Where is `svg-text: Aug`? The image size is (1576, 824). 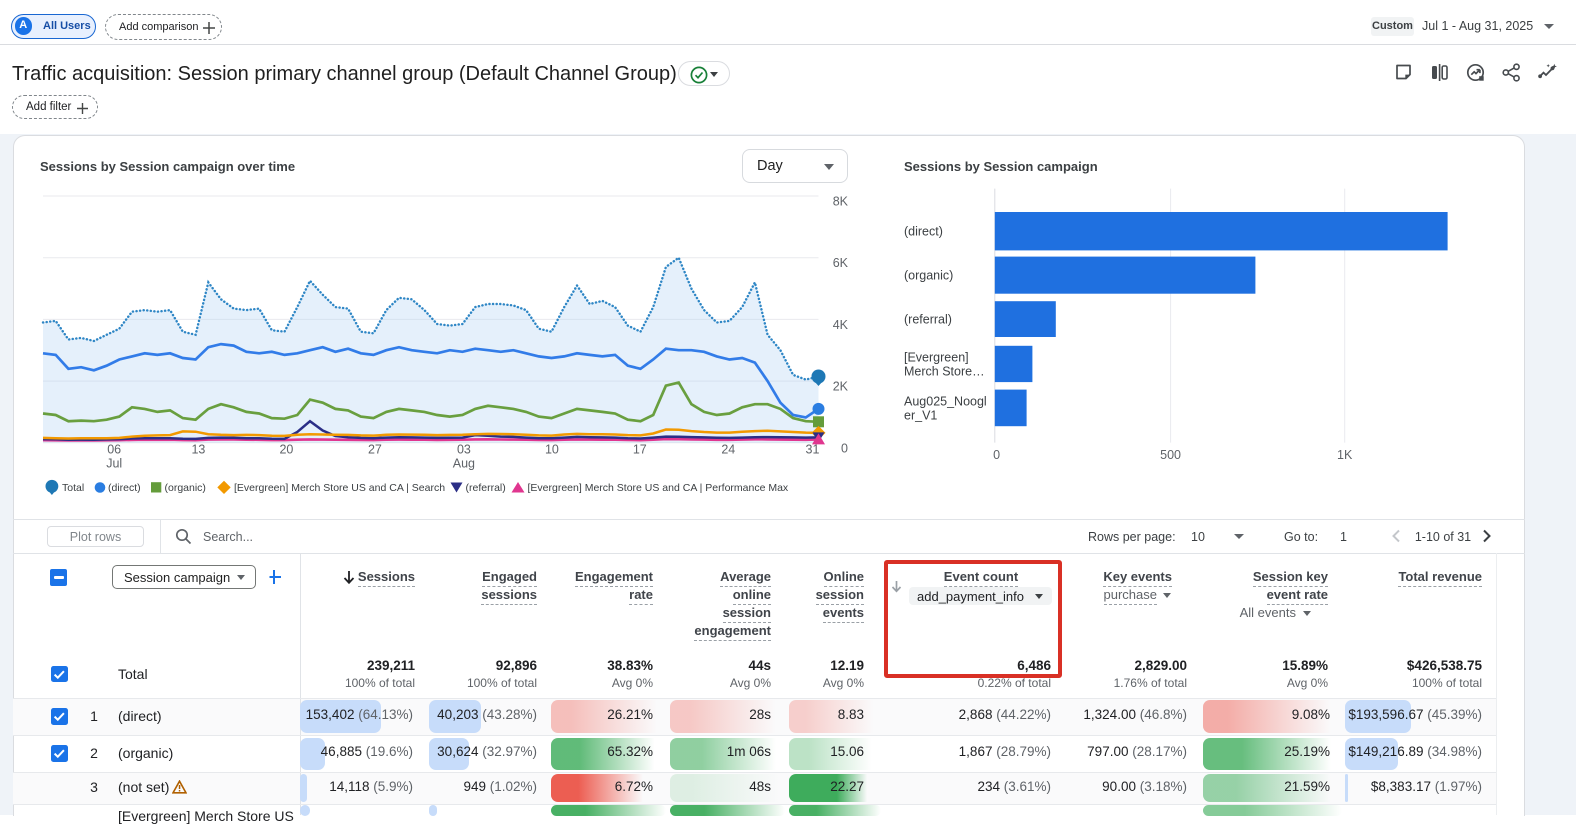 svg-text: Aug is located at coordinates (464, 464).